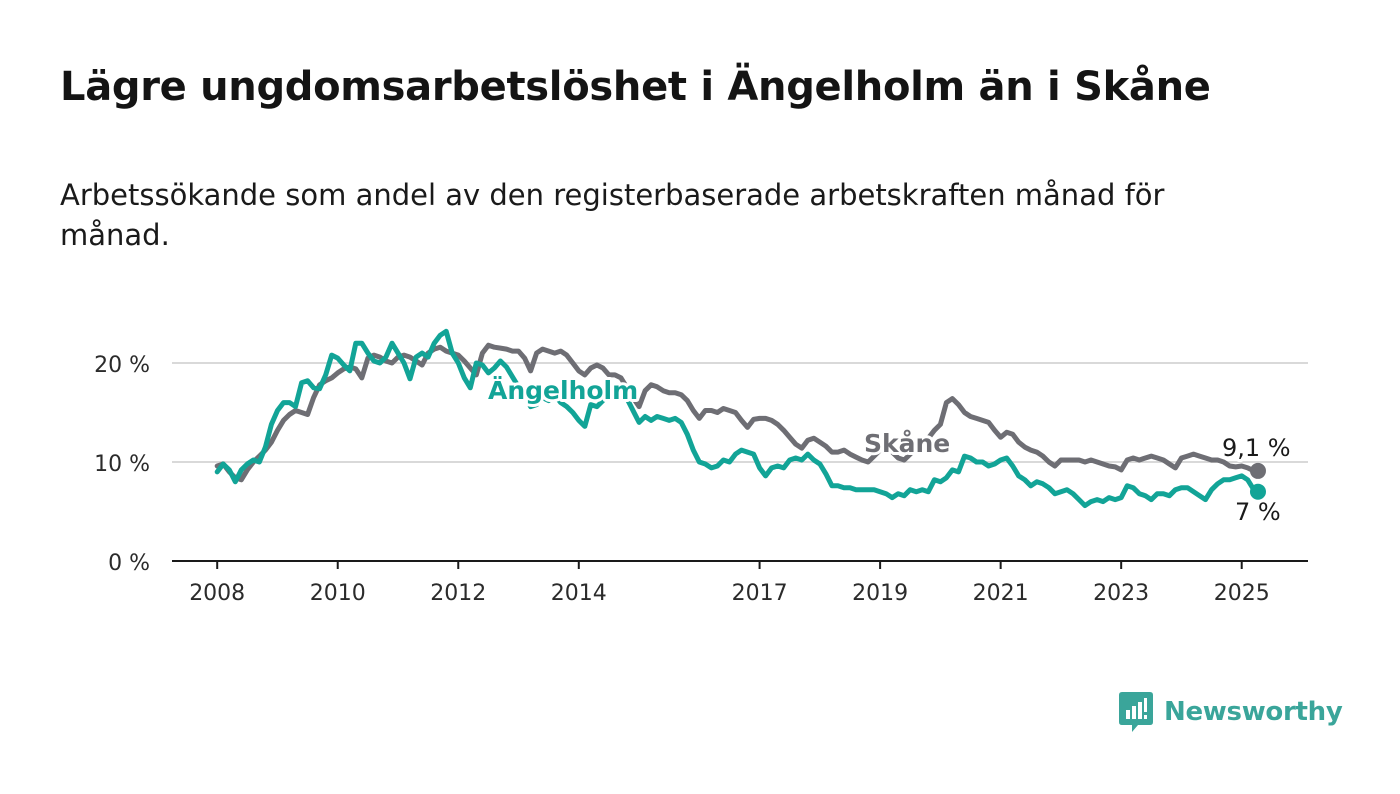 This screenshot has height=794, width=1400. Describe the element at coordinates (579, 593) in the screenshot. I see `x-tick-label: 2014` at that location.